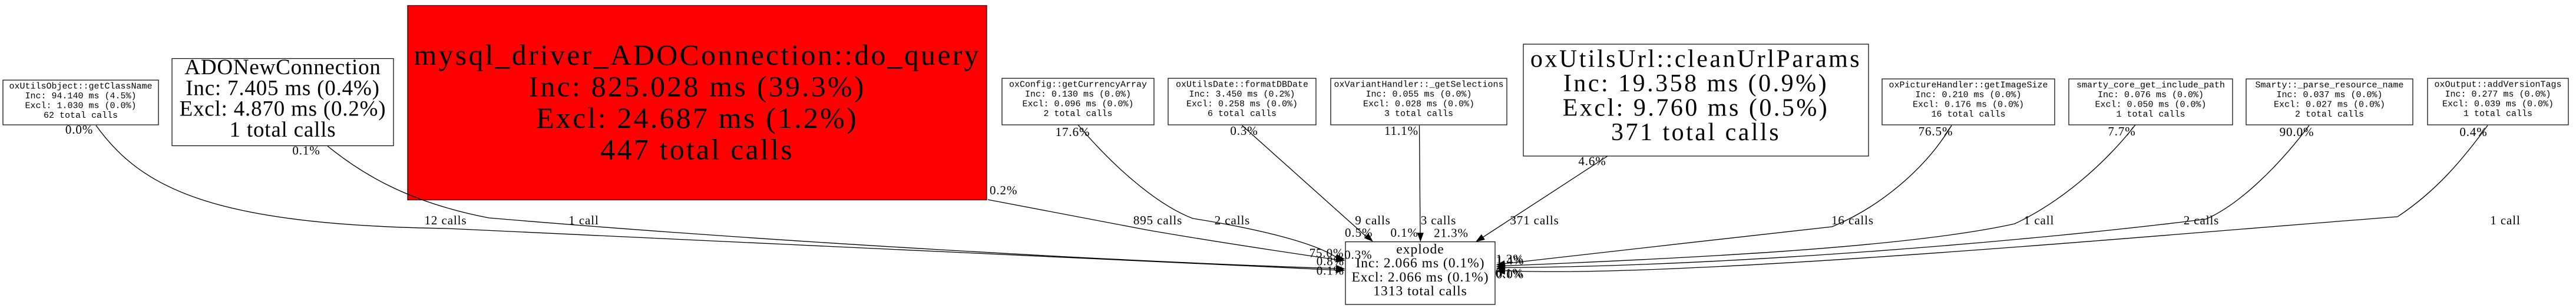 This screenshot has height=308, width=2576. What do you see at coordinates (2150, 86) in the screenshot?
I see `svg-text: smarty_core_get_include_path` at bounding box center [2150, 86].